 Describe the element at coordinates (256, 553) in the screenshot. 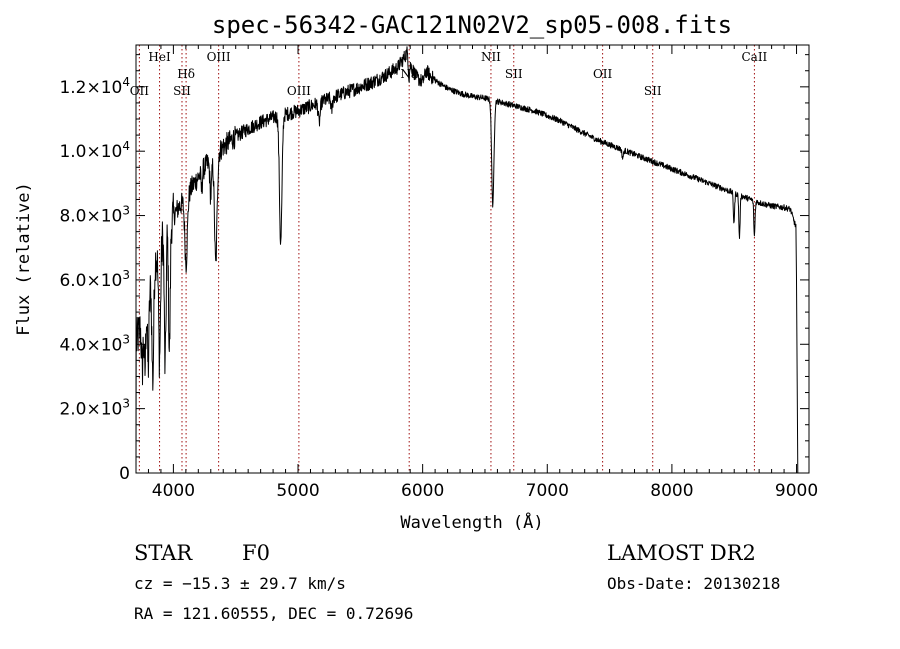

I see `object-subclass: F0` at that location.